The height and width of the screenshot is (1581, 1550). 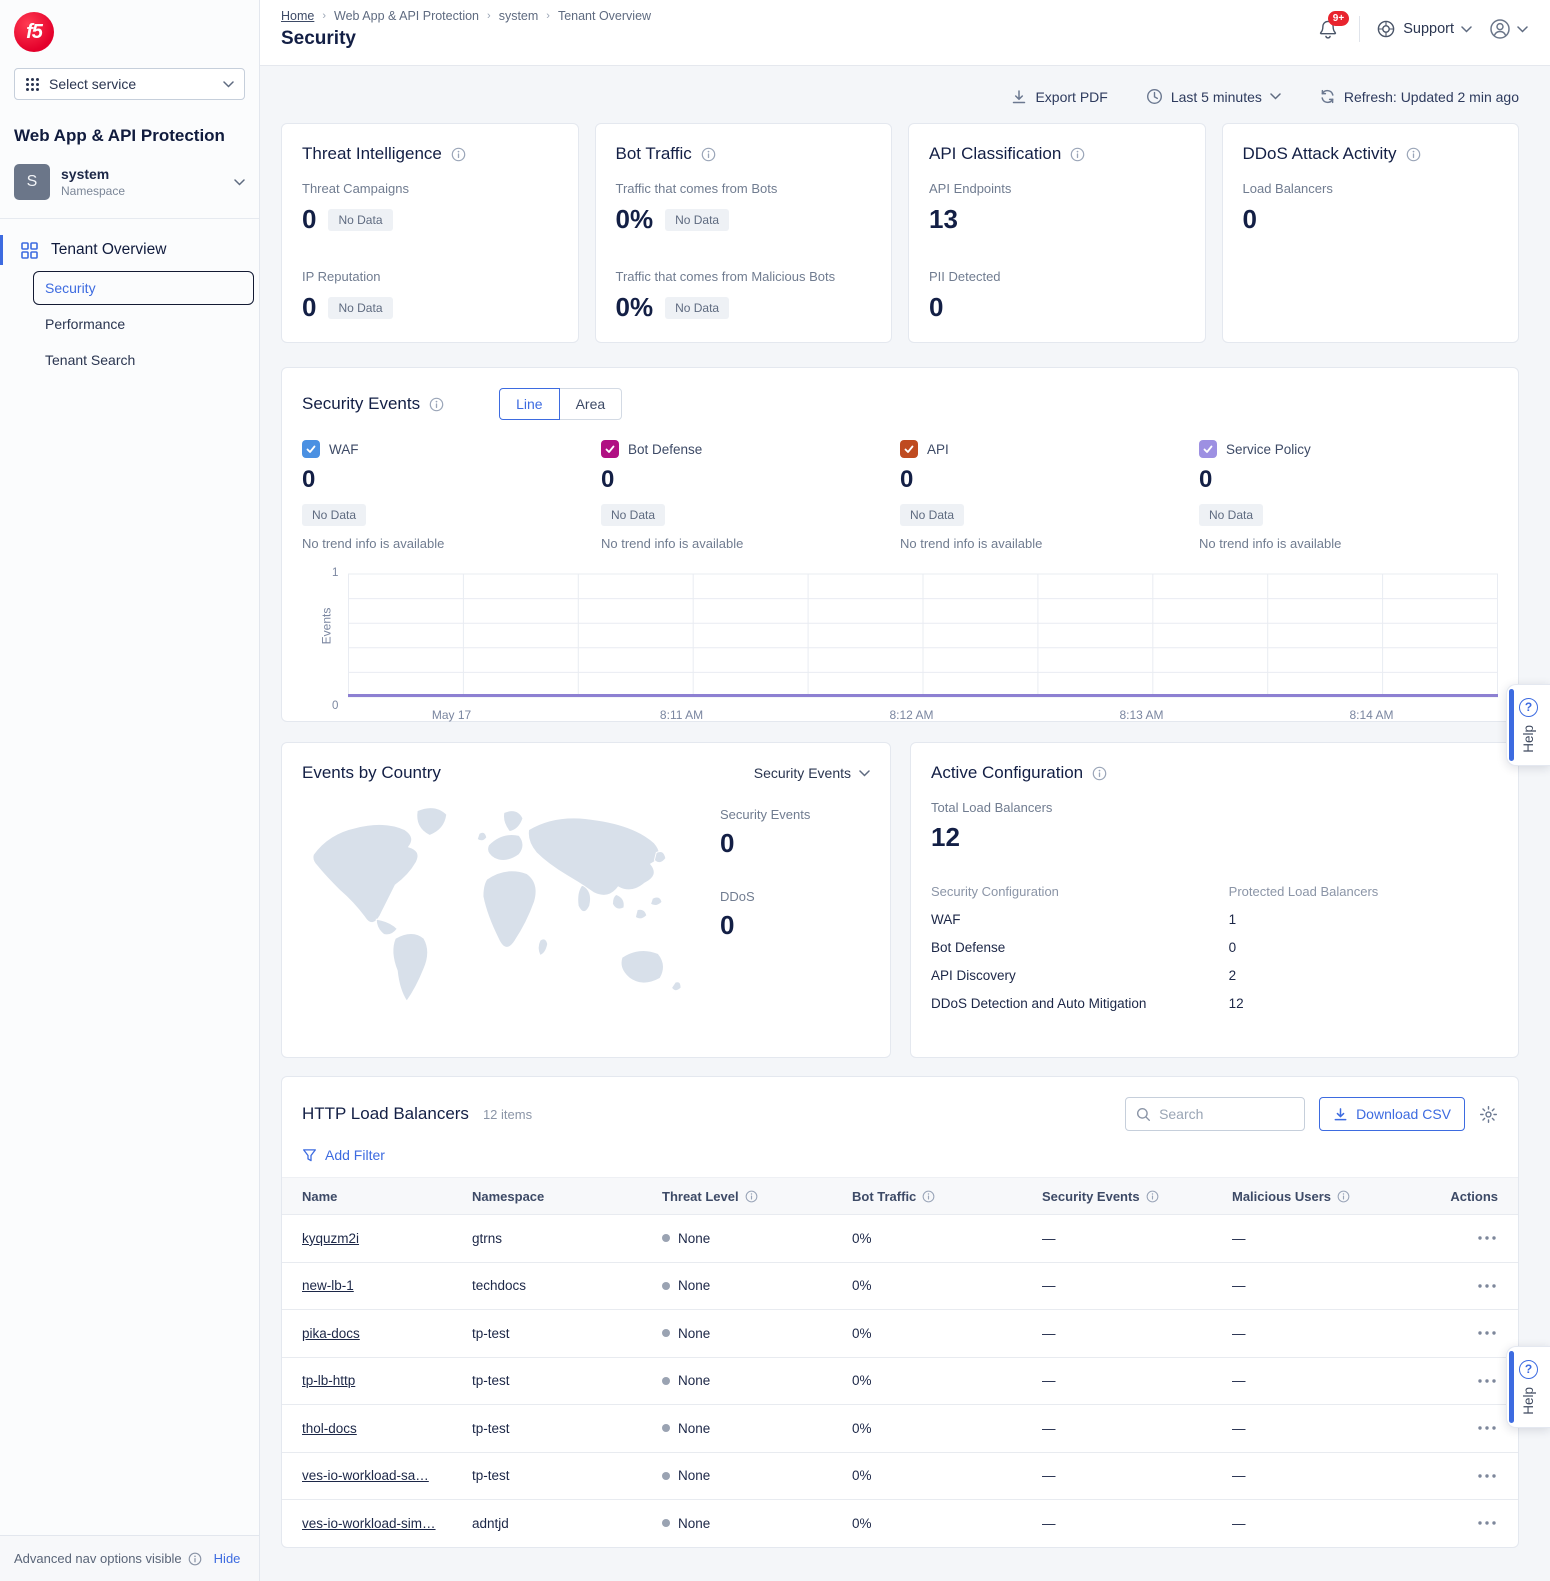 I want to click on table-row: kyquzm2i gtrns None 0% — —, so click(x=900, y=1238).